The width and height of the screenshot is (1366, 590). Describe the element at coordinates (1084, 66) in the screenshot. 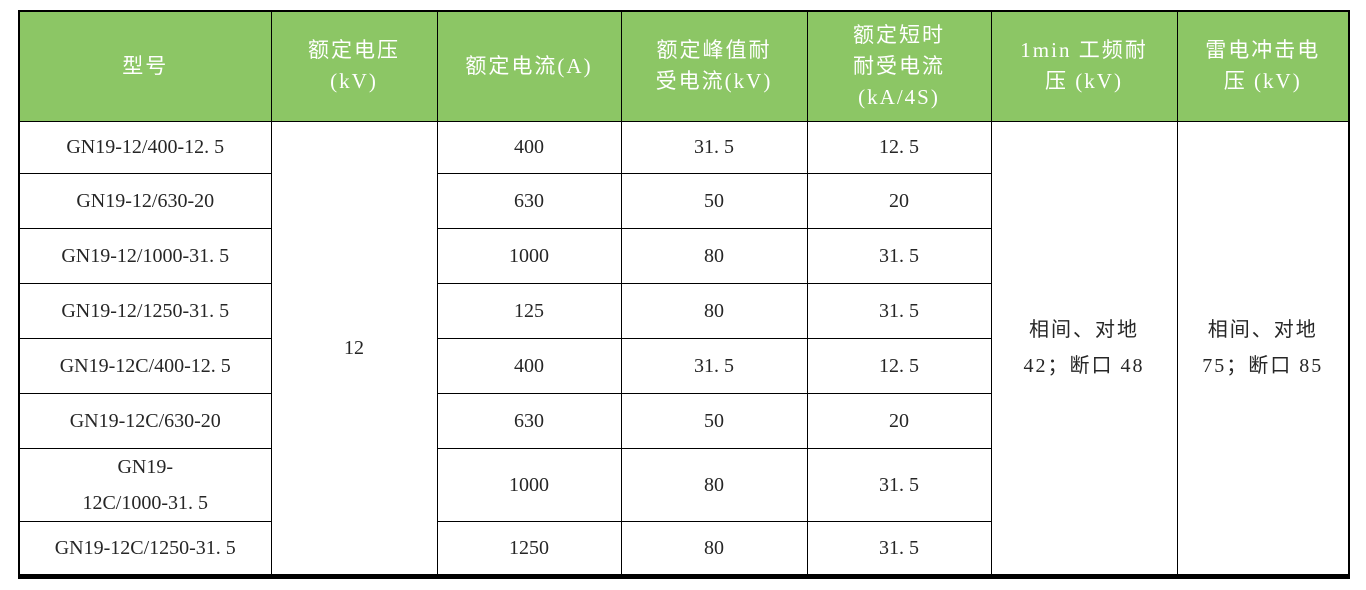

I see `header-power-frequency-withstand-voltage: 1min 工频耐 压 (kV)` at that location.